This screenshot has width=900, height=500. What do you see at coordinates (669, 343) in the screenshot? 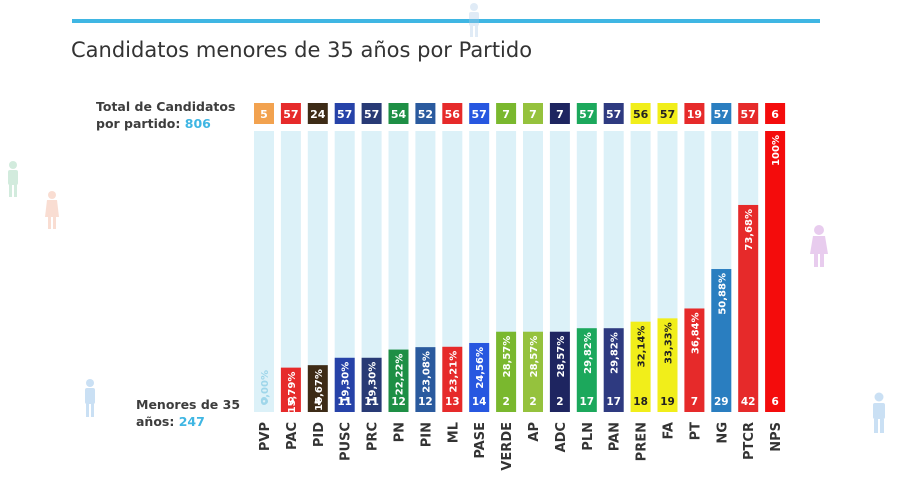
I see `percent-label: 33,33%` at bounding box center [669, 343].